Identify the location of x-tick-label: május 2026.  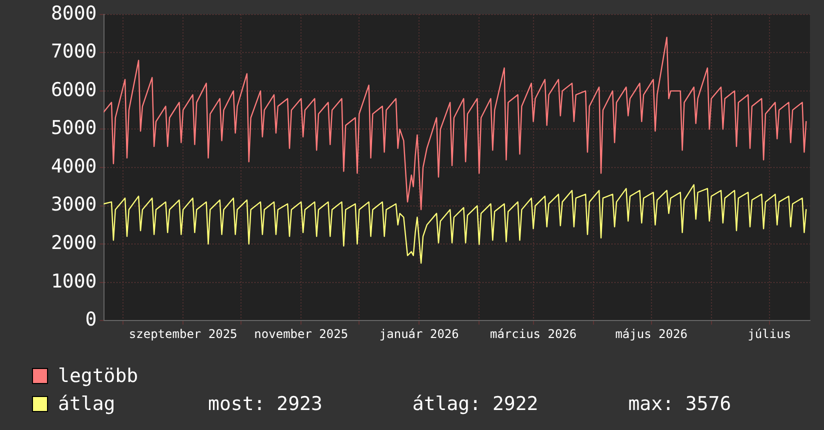
(651, 333).